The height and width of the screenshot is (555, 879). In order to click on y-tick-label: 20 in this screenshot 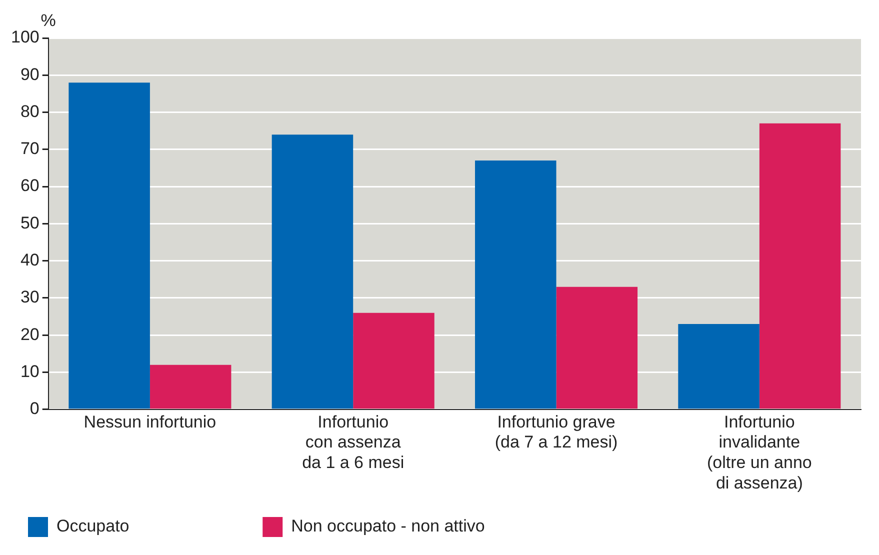, I will do `click(30, 334)`.